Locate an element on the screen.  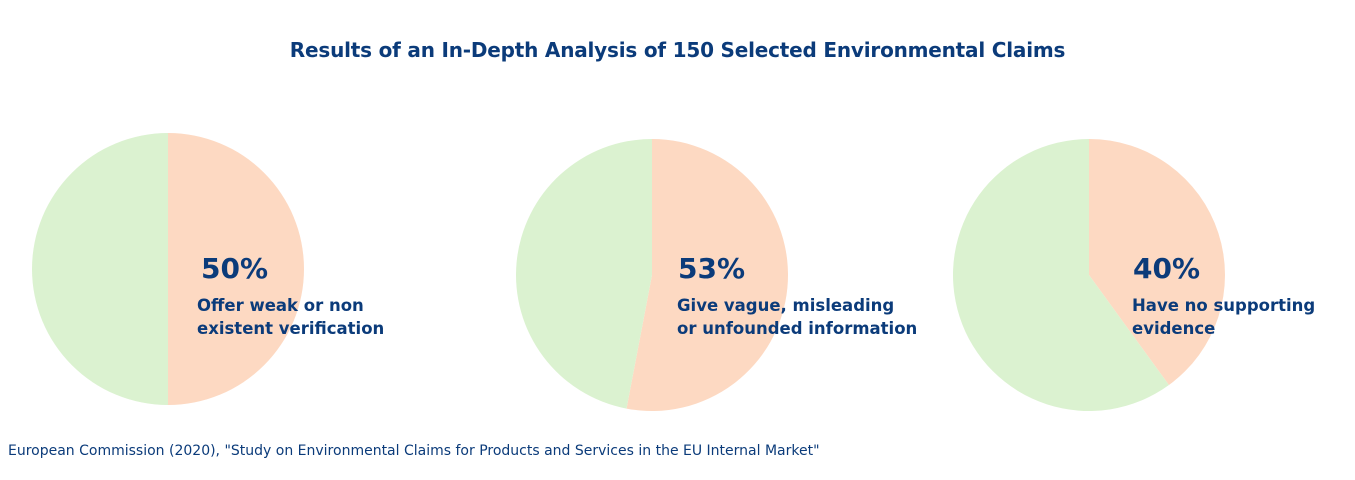
pie-3-label-line-1: Have no supporting is located at coordinates (1224, 305).